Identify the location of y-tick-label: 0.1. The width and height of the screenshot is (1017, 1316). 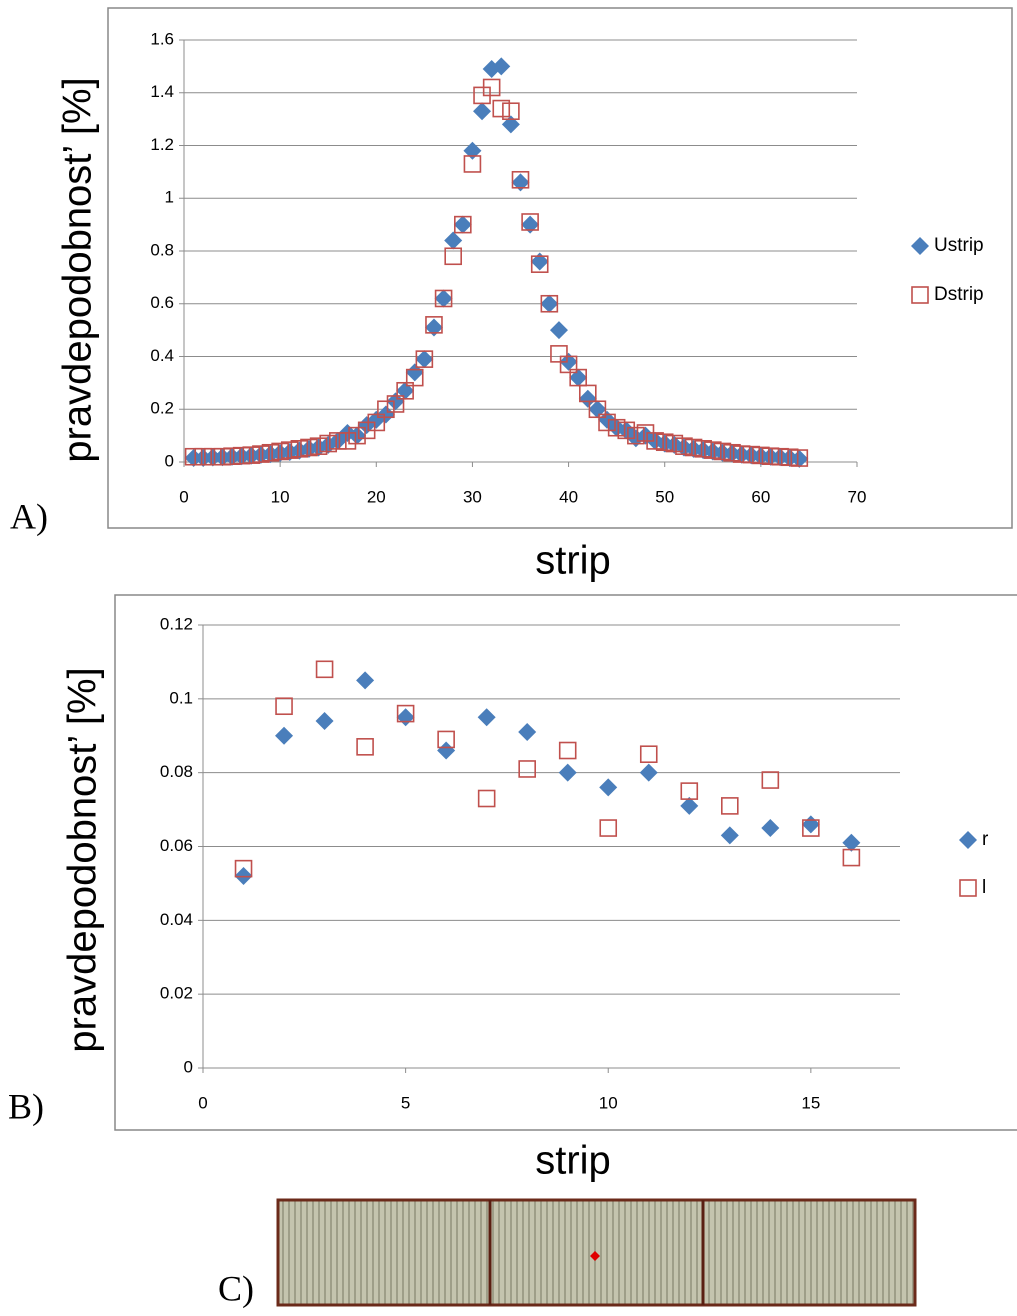
(181, 697).